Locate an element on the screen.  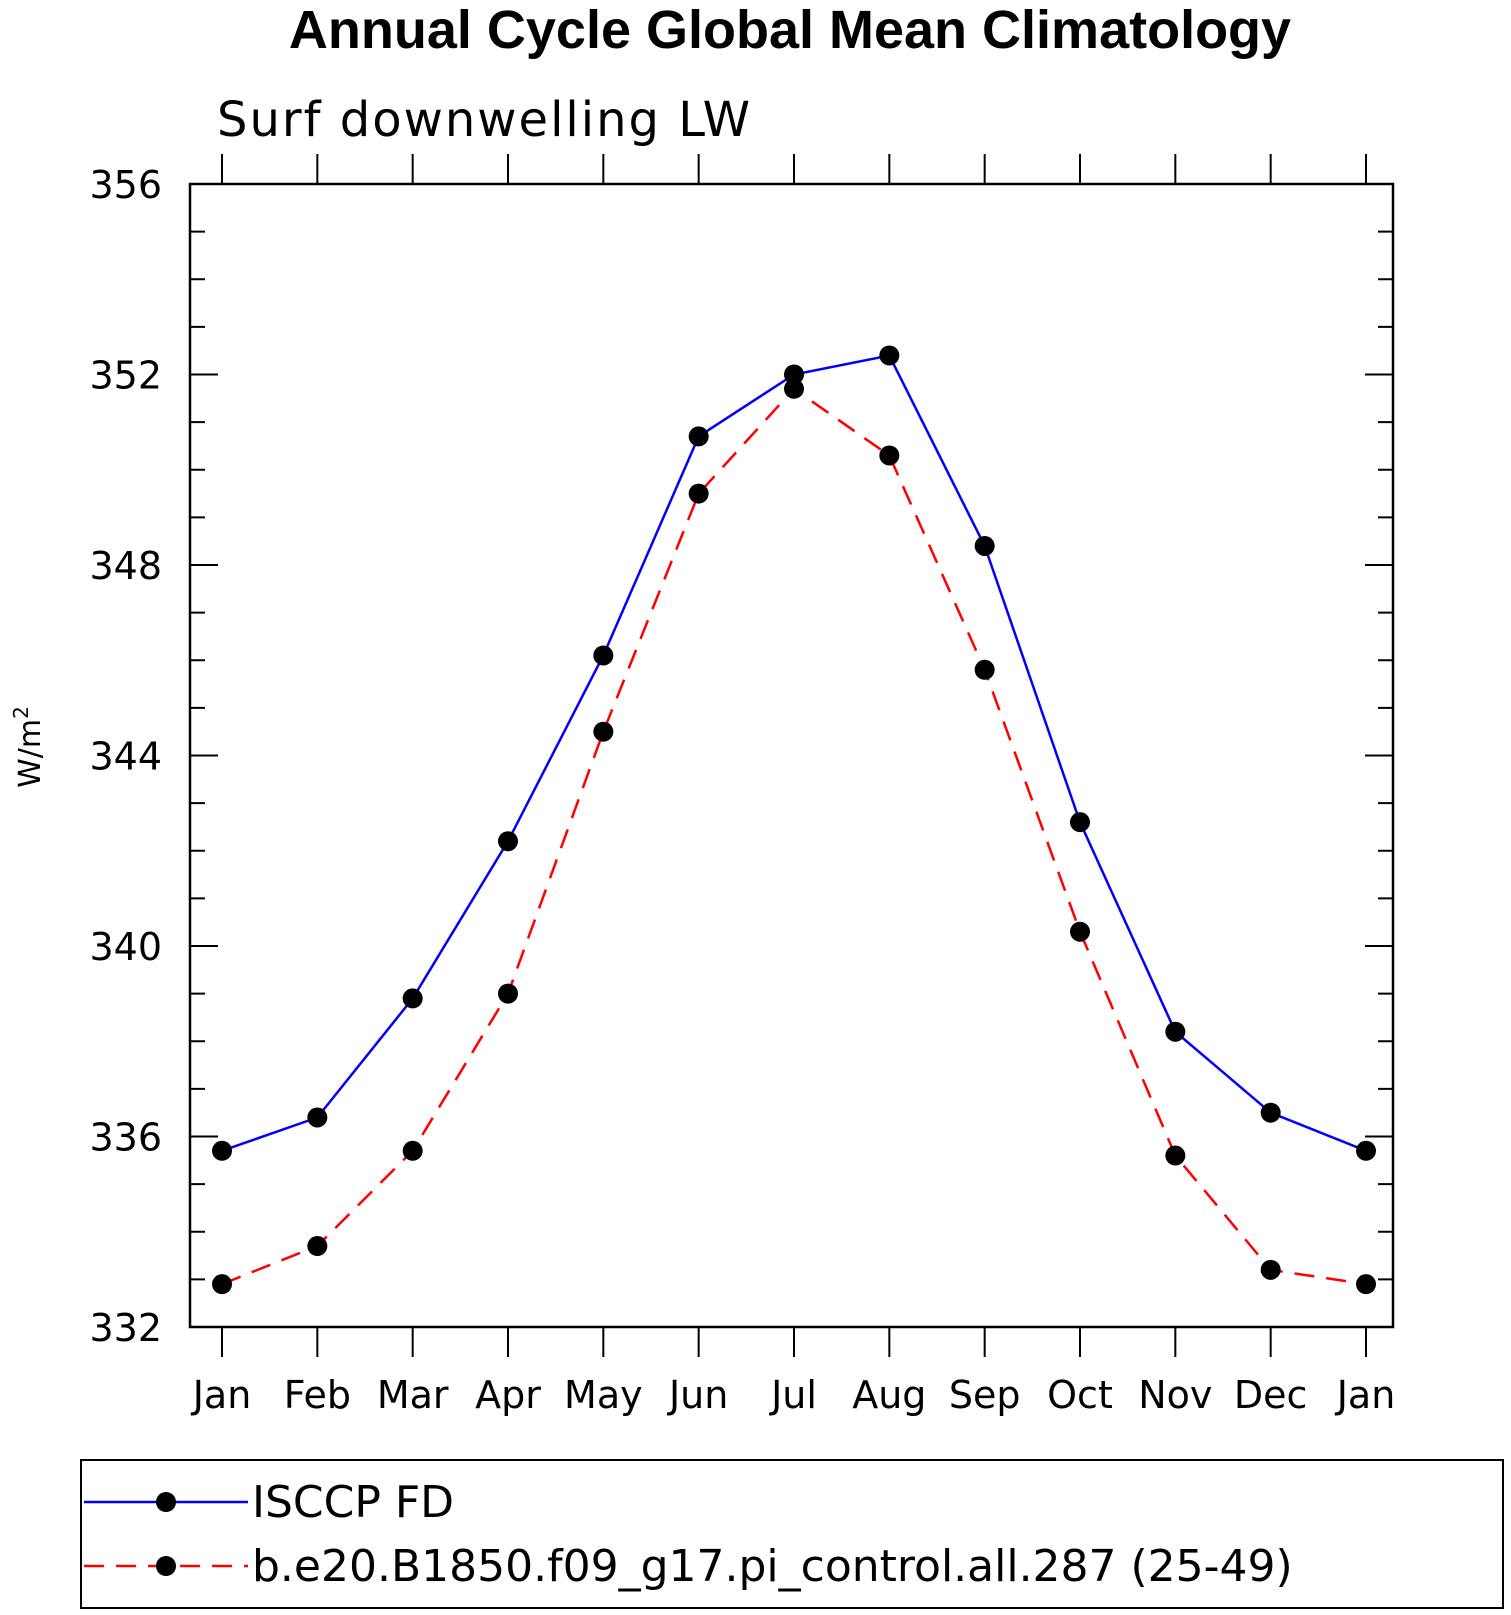
x-tick-label: Oct is located at coordinates (1080, 1395).